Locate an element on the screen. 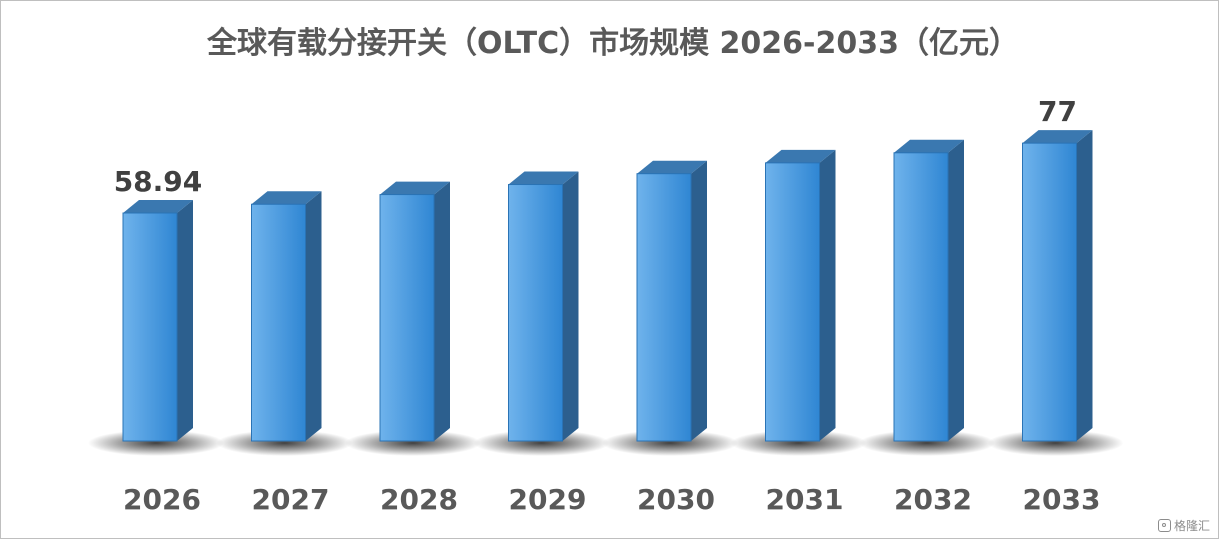  floor-shadows is located at coordinates (606, 443).